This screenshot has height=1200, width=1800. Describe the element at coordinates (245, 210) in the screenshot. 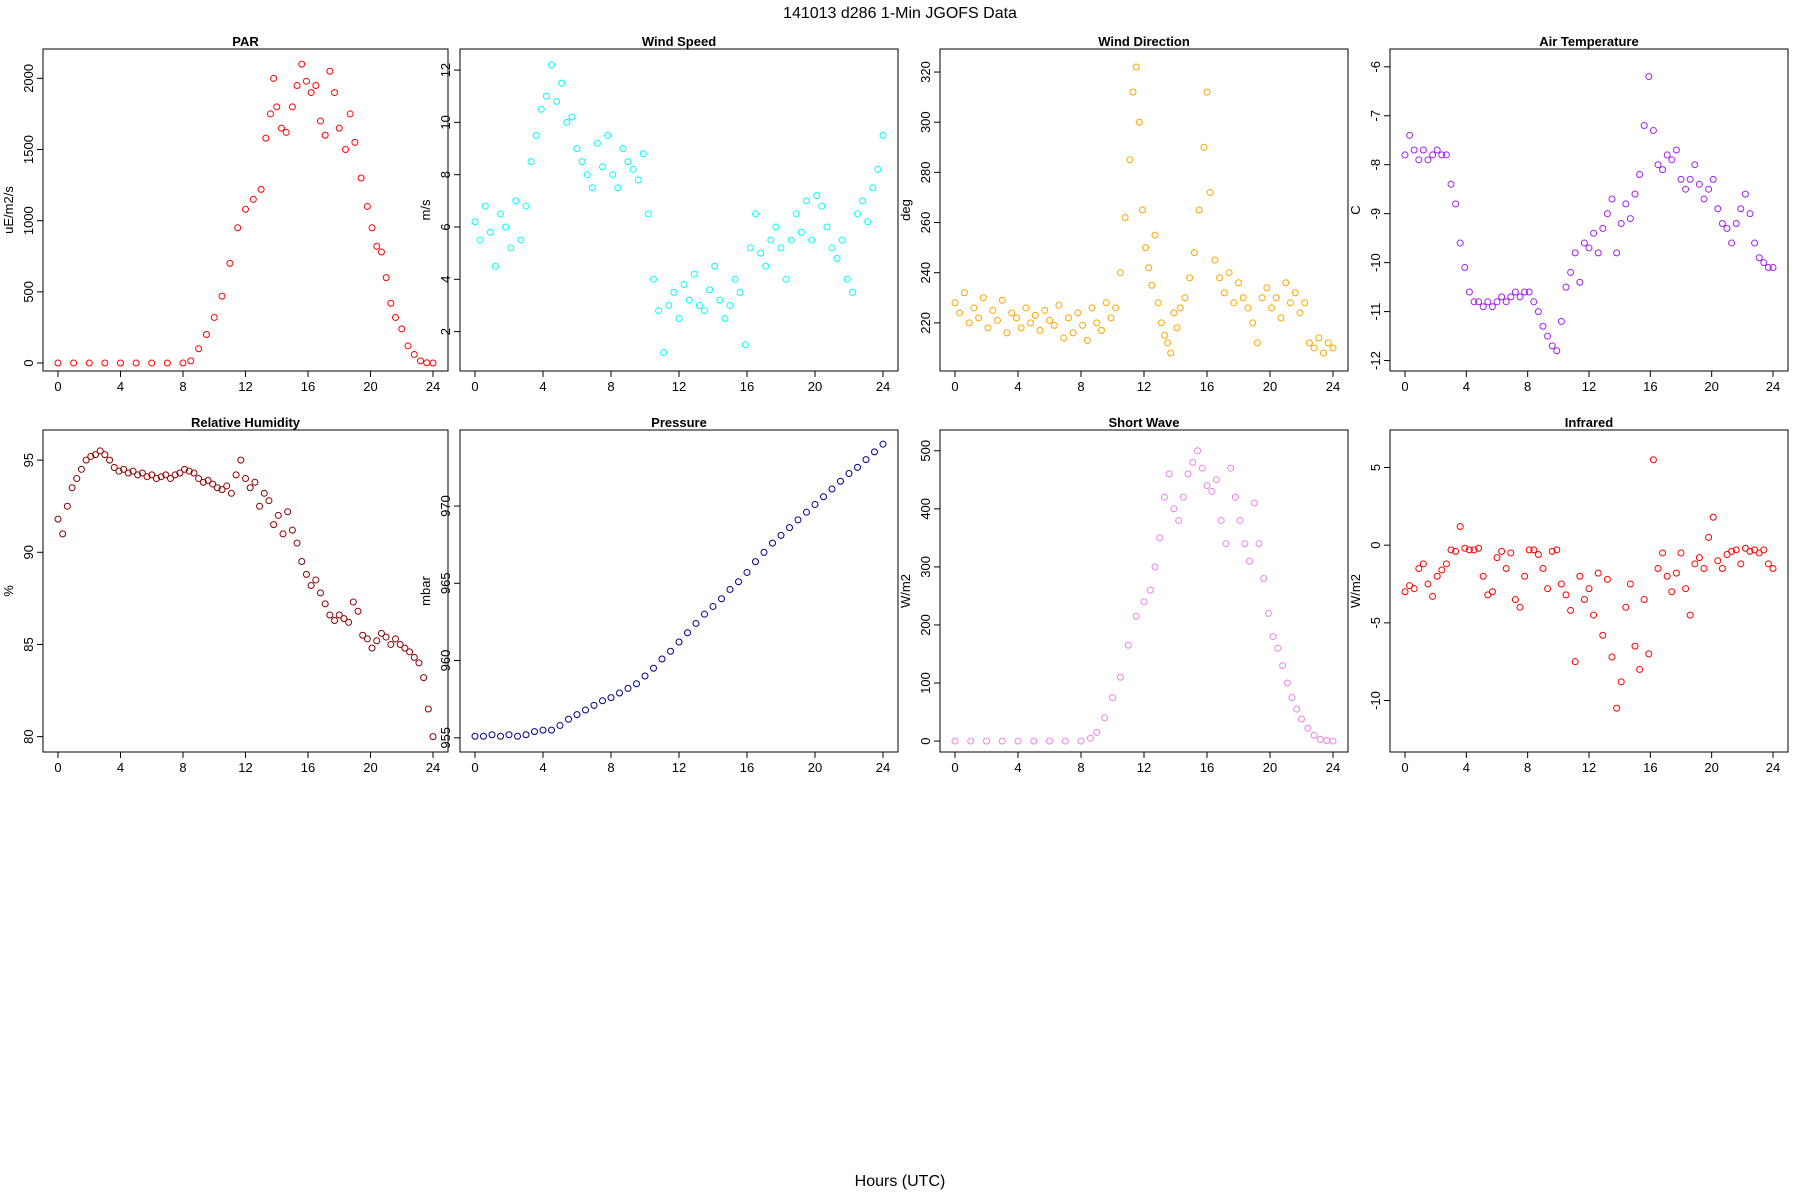

I see `plot-frame` at that location.